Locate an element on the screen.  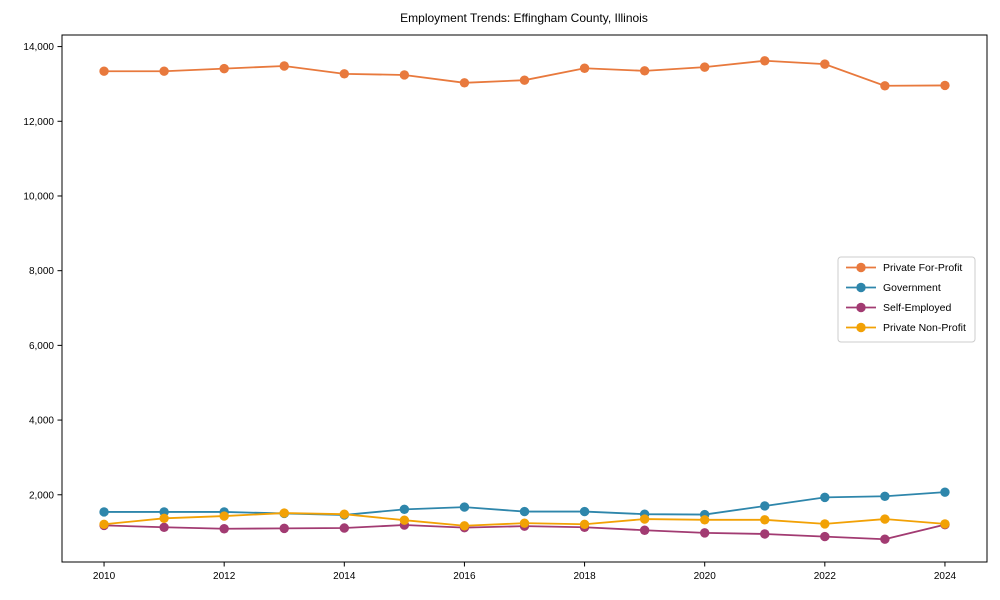
y-tick-label: 4,000 is located at coordinates (41, 421).